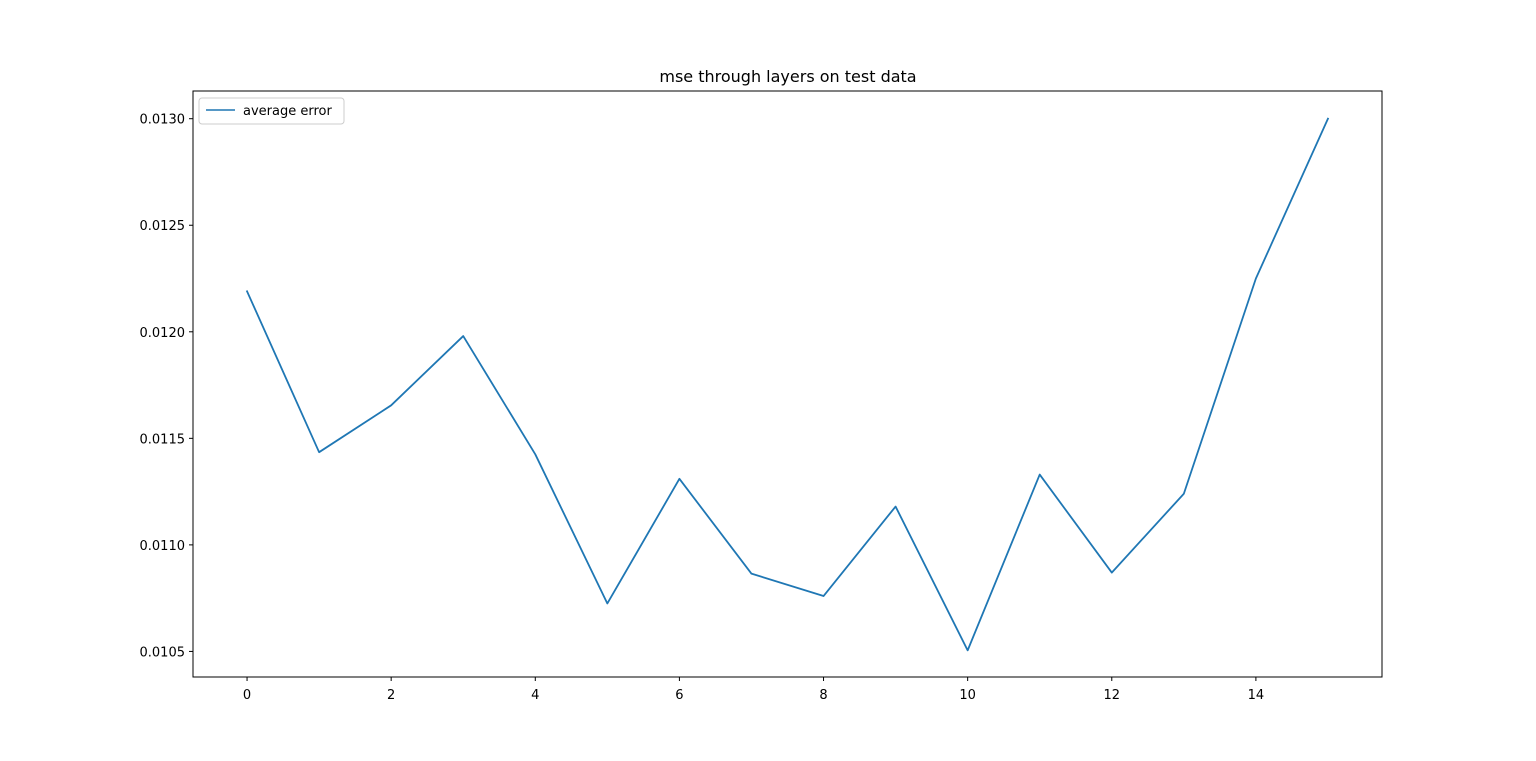 The height and width of the screenshot is (761, 1536). Describe the element at coordinates (823, 695) in the screenshot. I see `x-tick-label: 8` at that location.